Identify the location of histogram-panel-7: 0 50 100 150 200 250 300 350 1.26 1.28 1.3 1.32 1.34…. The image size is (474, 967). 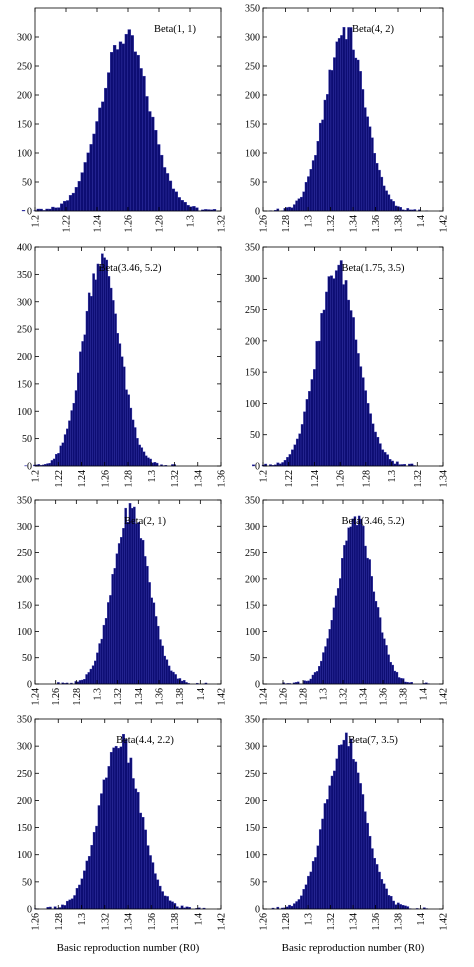
(122, 835).